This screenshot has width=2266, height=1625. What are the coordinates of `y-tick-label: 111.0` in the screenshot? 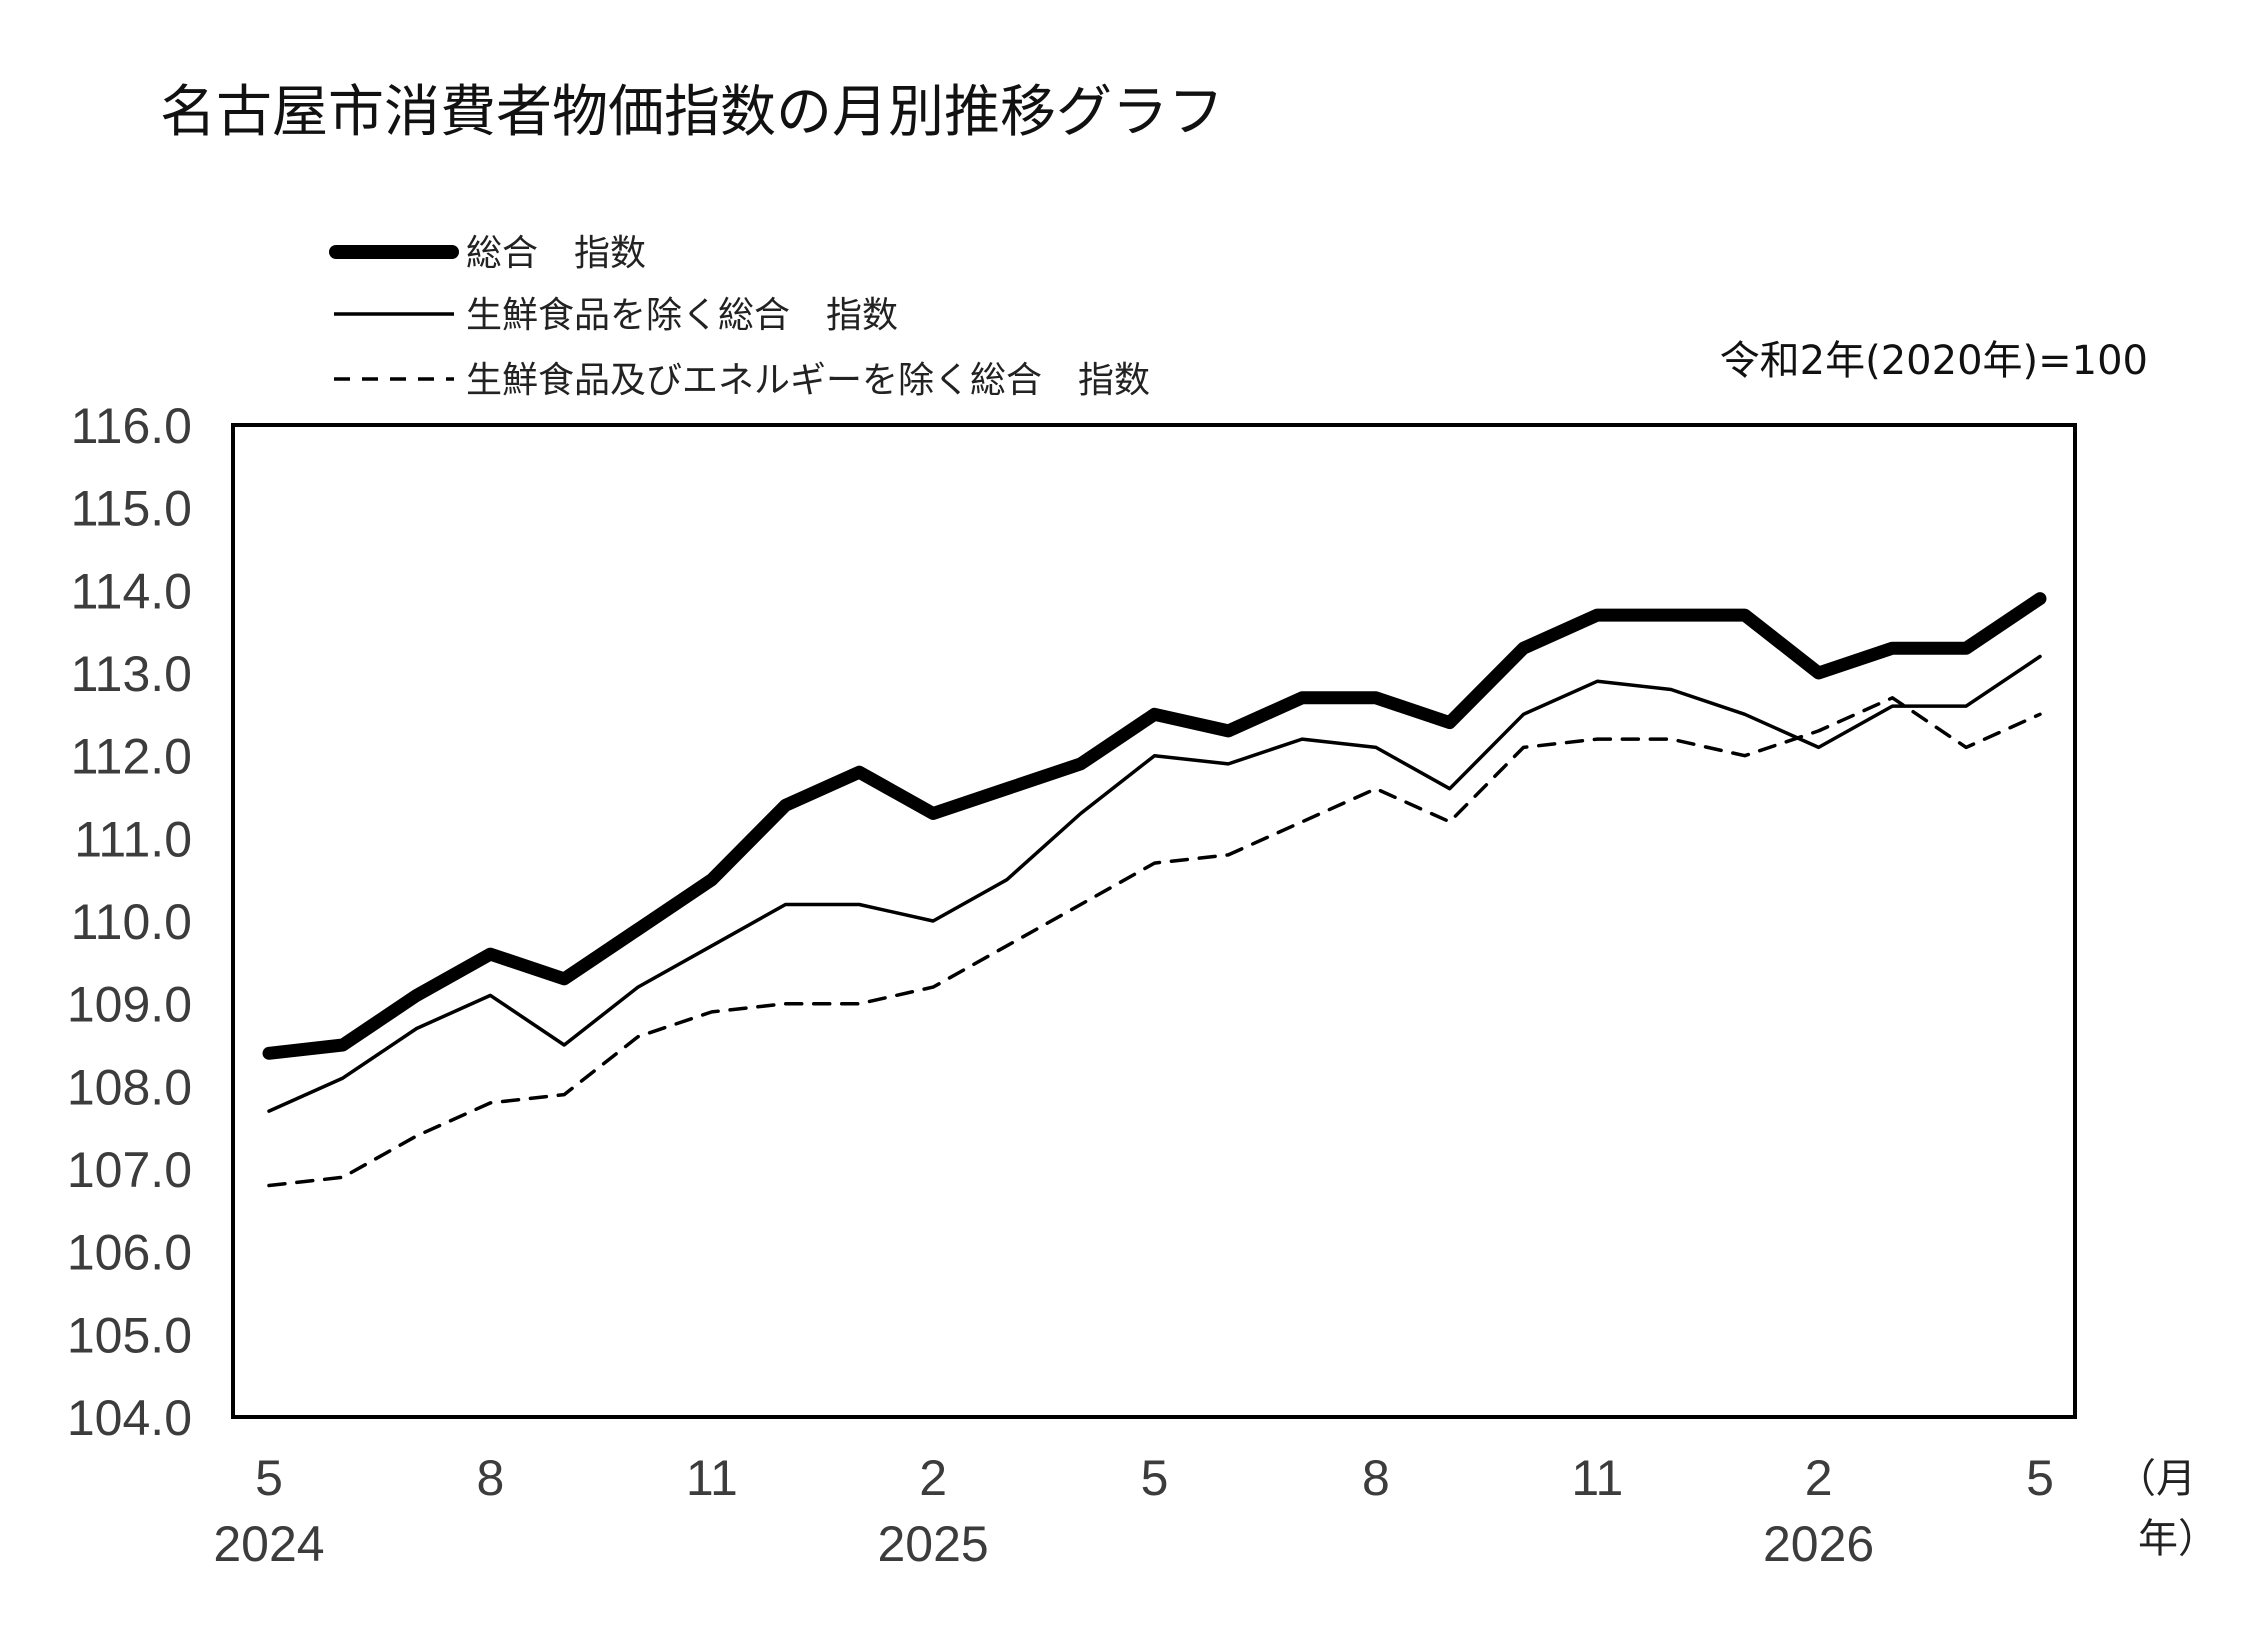 It's located at (133, 839).